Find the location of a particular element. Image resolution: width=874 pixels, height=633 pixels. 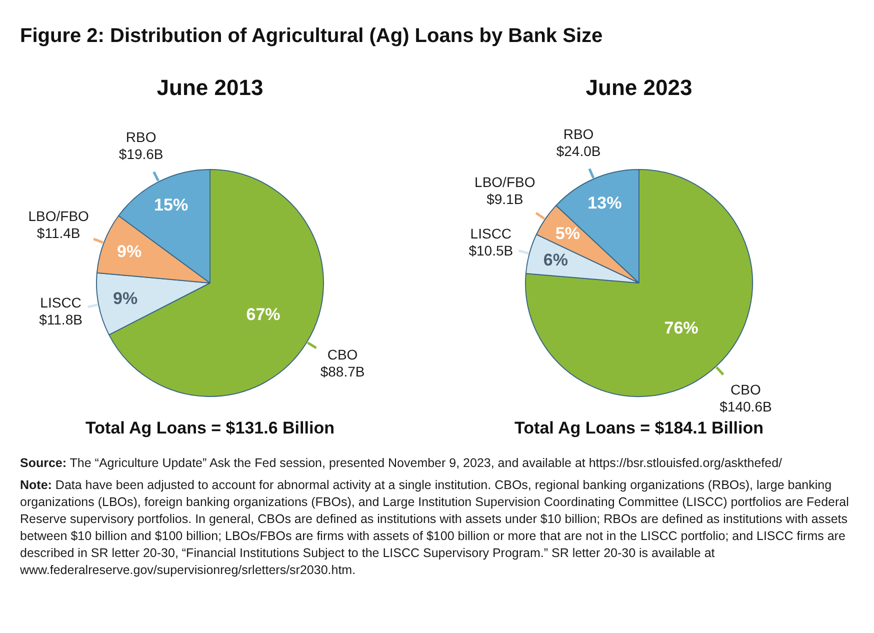

text: 13% is located at coordinates (605, 203).